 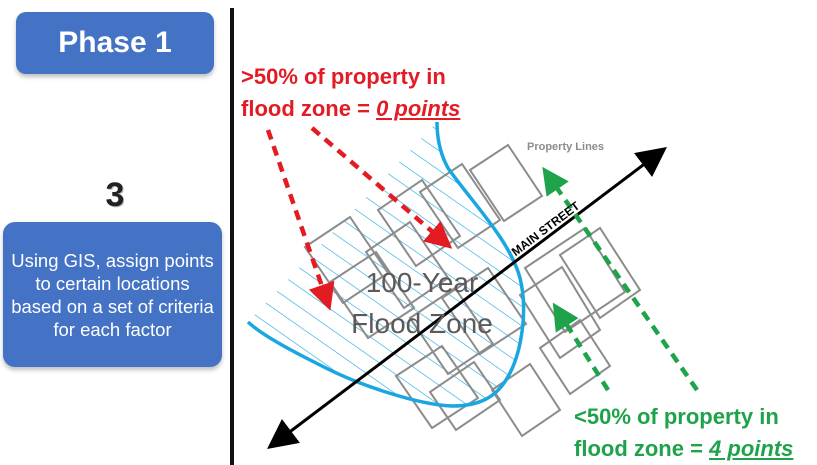 What do you see at coordinates (600, 273) in the screenshot?
I see `parcel` at bounding box center [600, 273].